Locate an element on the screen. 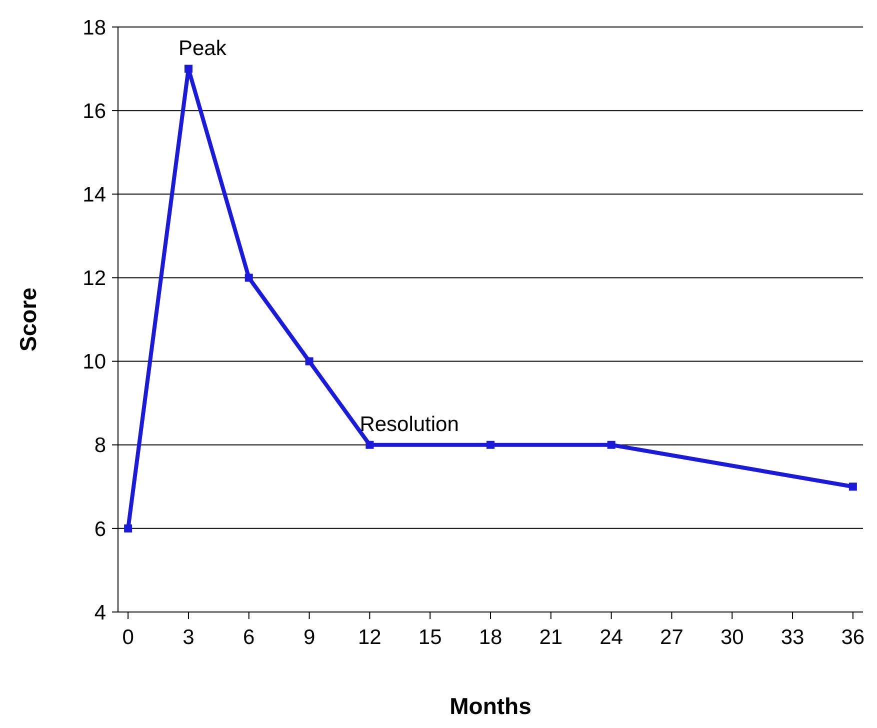 The height and width of the screenshot is (728, 877). y-tick-label: 14 is located at coordinates (94, 194).